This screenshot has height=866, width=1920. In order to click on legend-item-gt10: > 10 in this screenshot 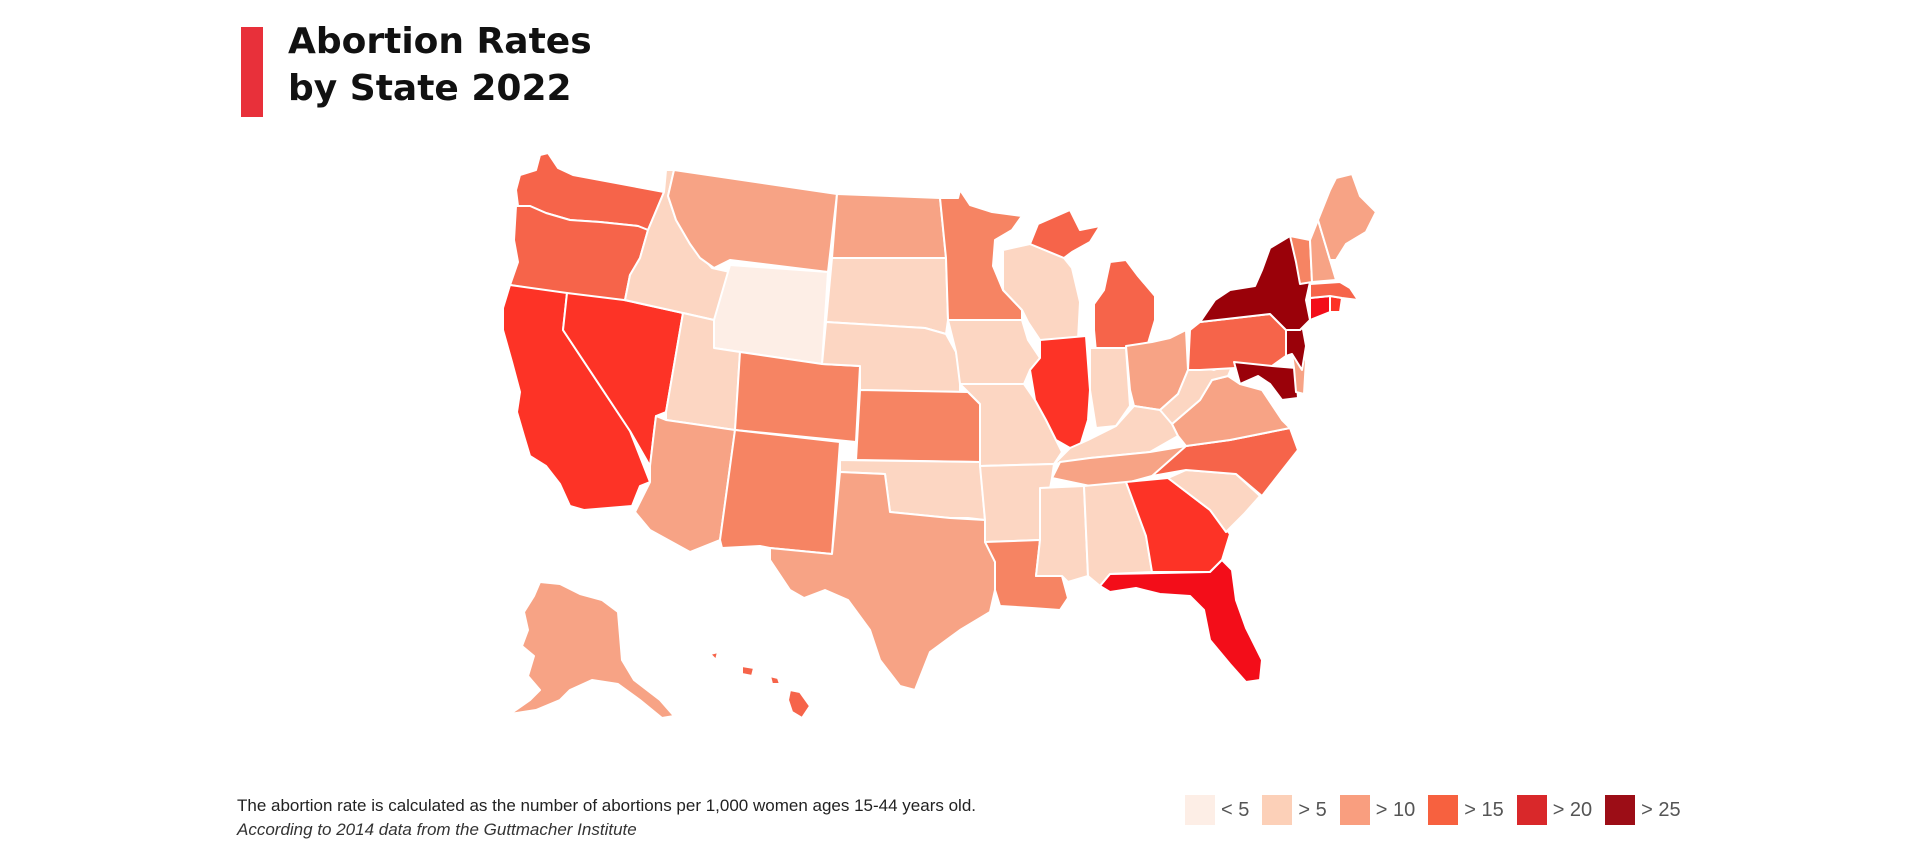, I will do `click(1377, 810)`.